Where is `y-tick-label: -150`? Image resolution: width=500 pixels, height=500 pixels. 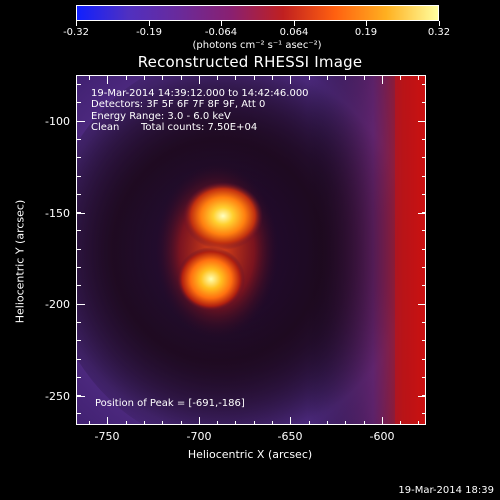
y-tick-label: -150 is located at coordinates (57, 213).